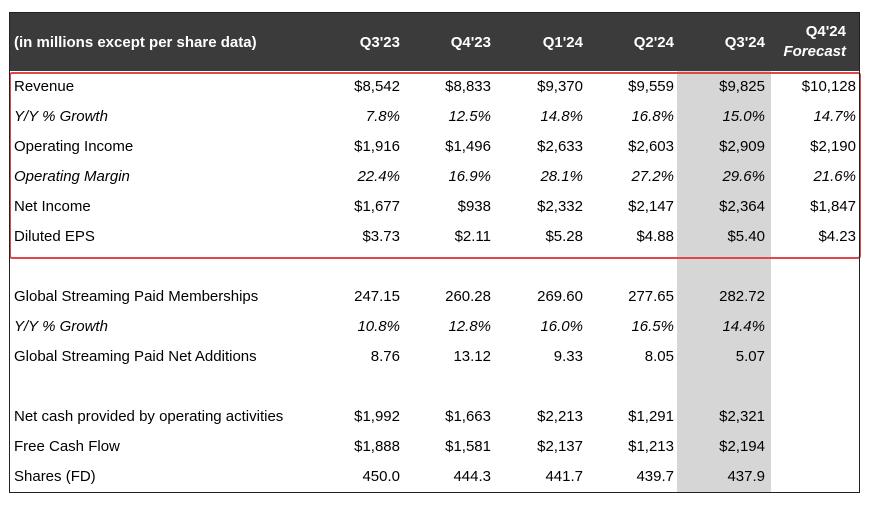  Describe the element at coordinates (434, 42) in the screenshot. I see `table-header` at that location.